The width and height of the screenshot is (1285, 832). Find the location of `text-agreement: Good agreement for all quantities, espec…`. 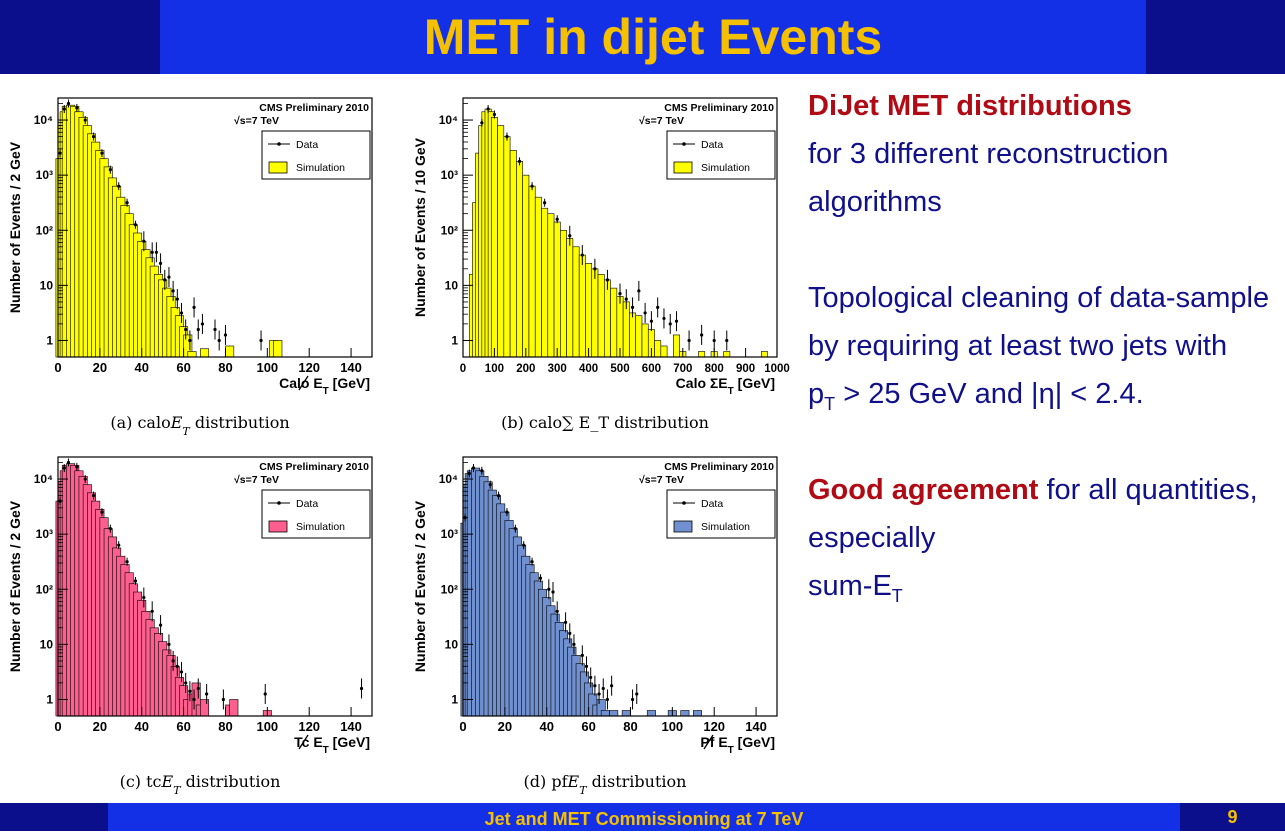

text-agreement: Good agreement for all quantities, espec… is located at coordinates (1043, 514).